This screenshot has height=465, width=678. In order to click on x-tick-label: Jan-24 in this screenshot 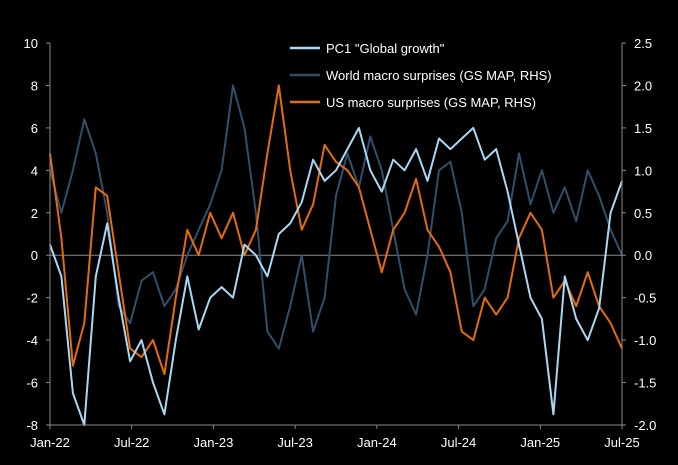, I will do `click(377, 442)`.